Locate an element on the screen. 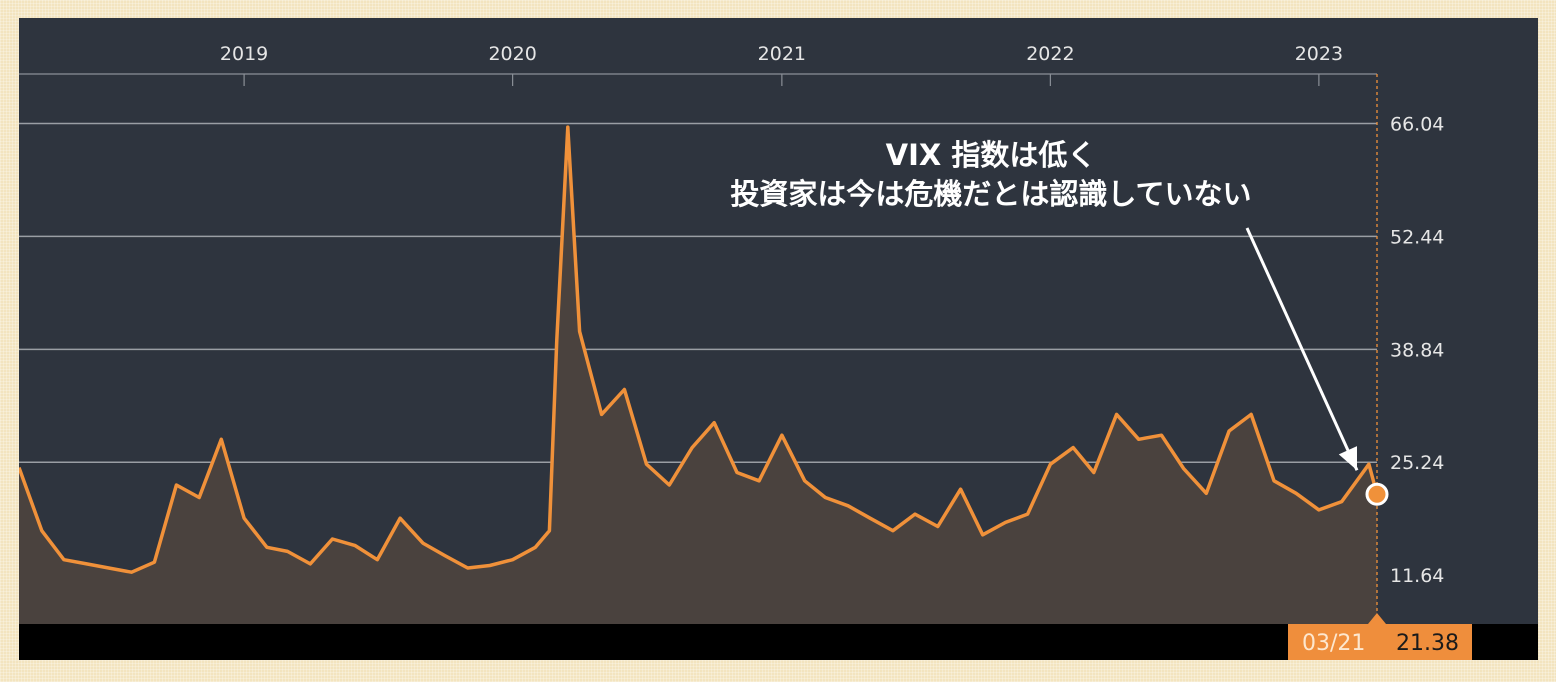 This screenshot has height=682, width=1556. x-tick-label: 2023 is located at coordinates (1319, 54).